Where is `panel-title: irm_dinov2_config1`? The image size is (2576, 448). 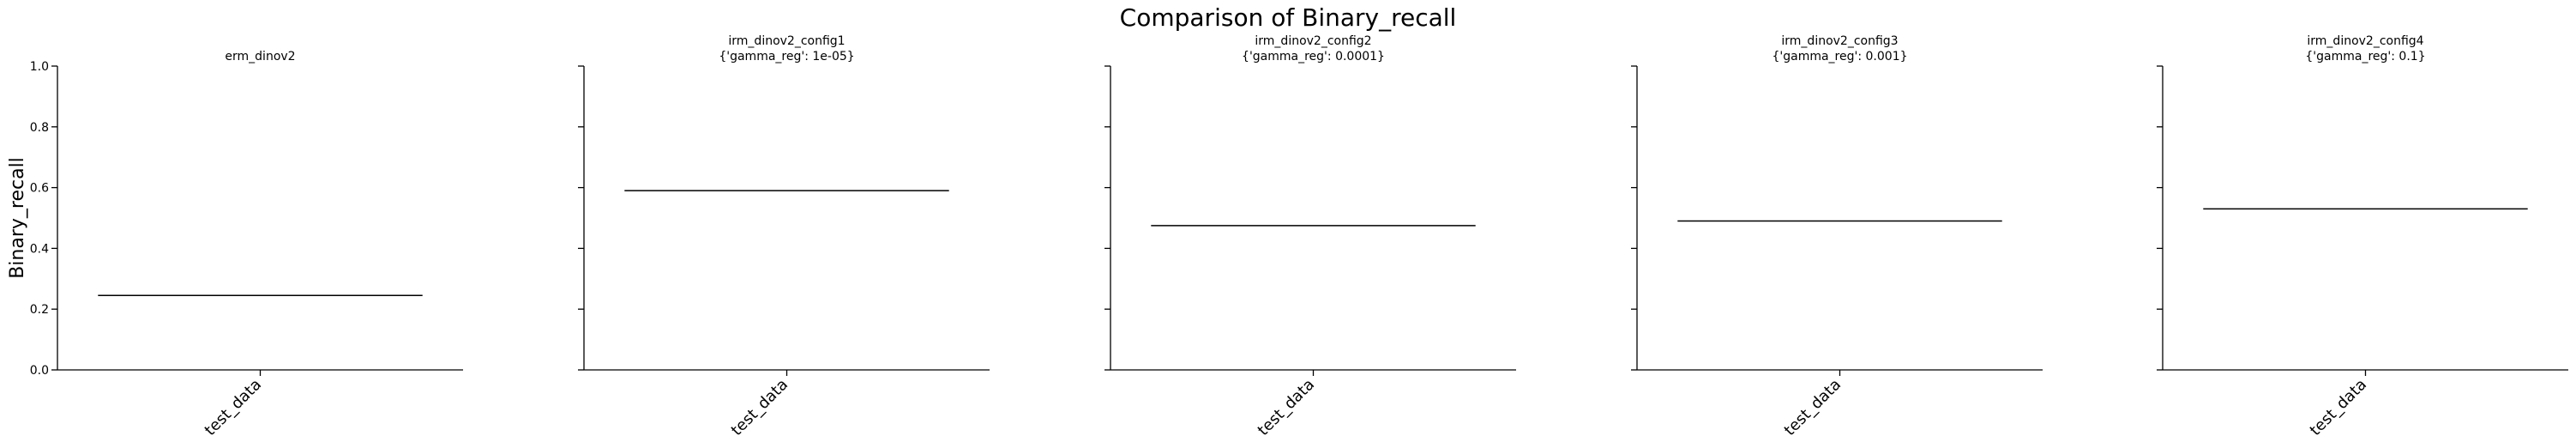
panel-title: irm_dinov2_config1 is located at coordinates (787, 41).